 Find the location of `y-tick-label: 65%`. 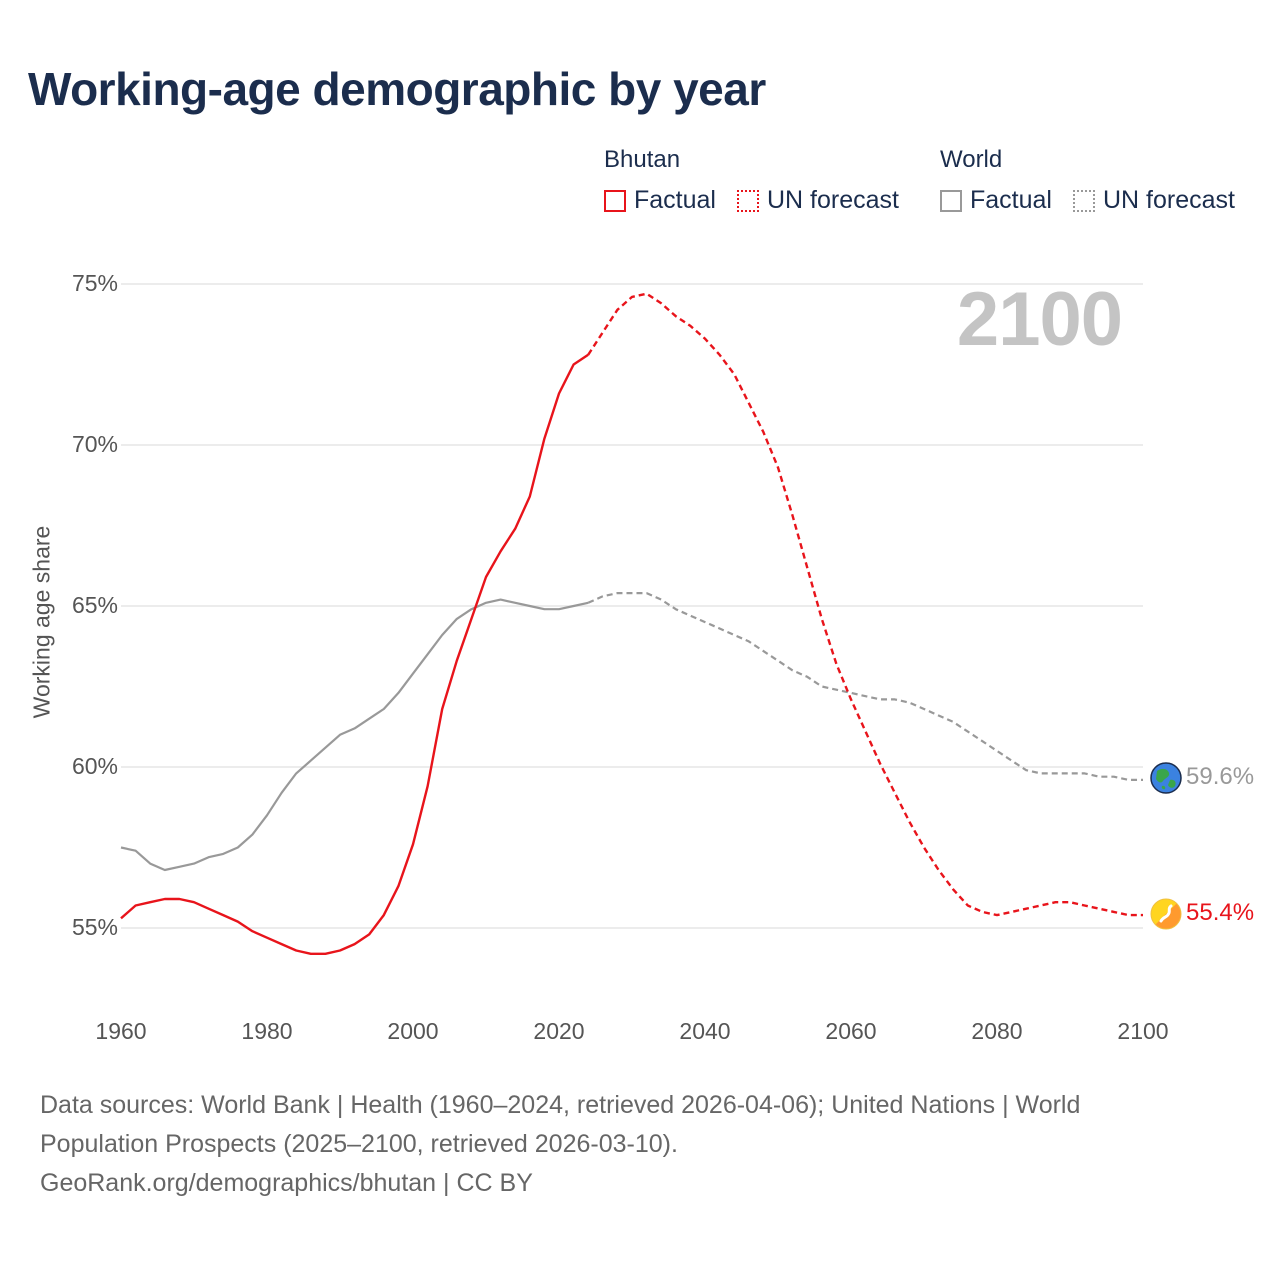

y-tick-label: 65% is located at coordinates (94, 605).